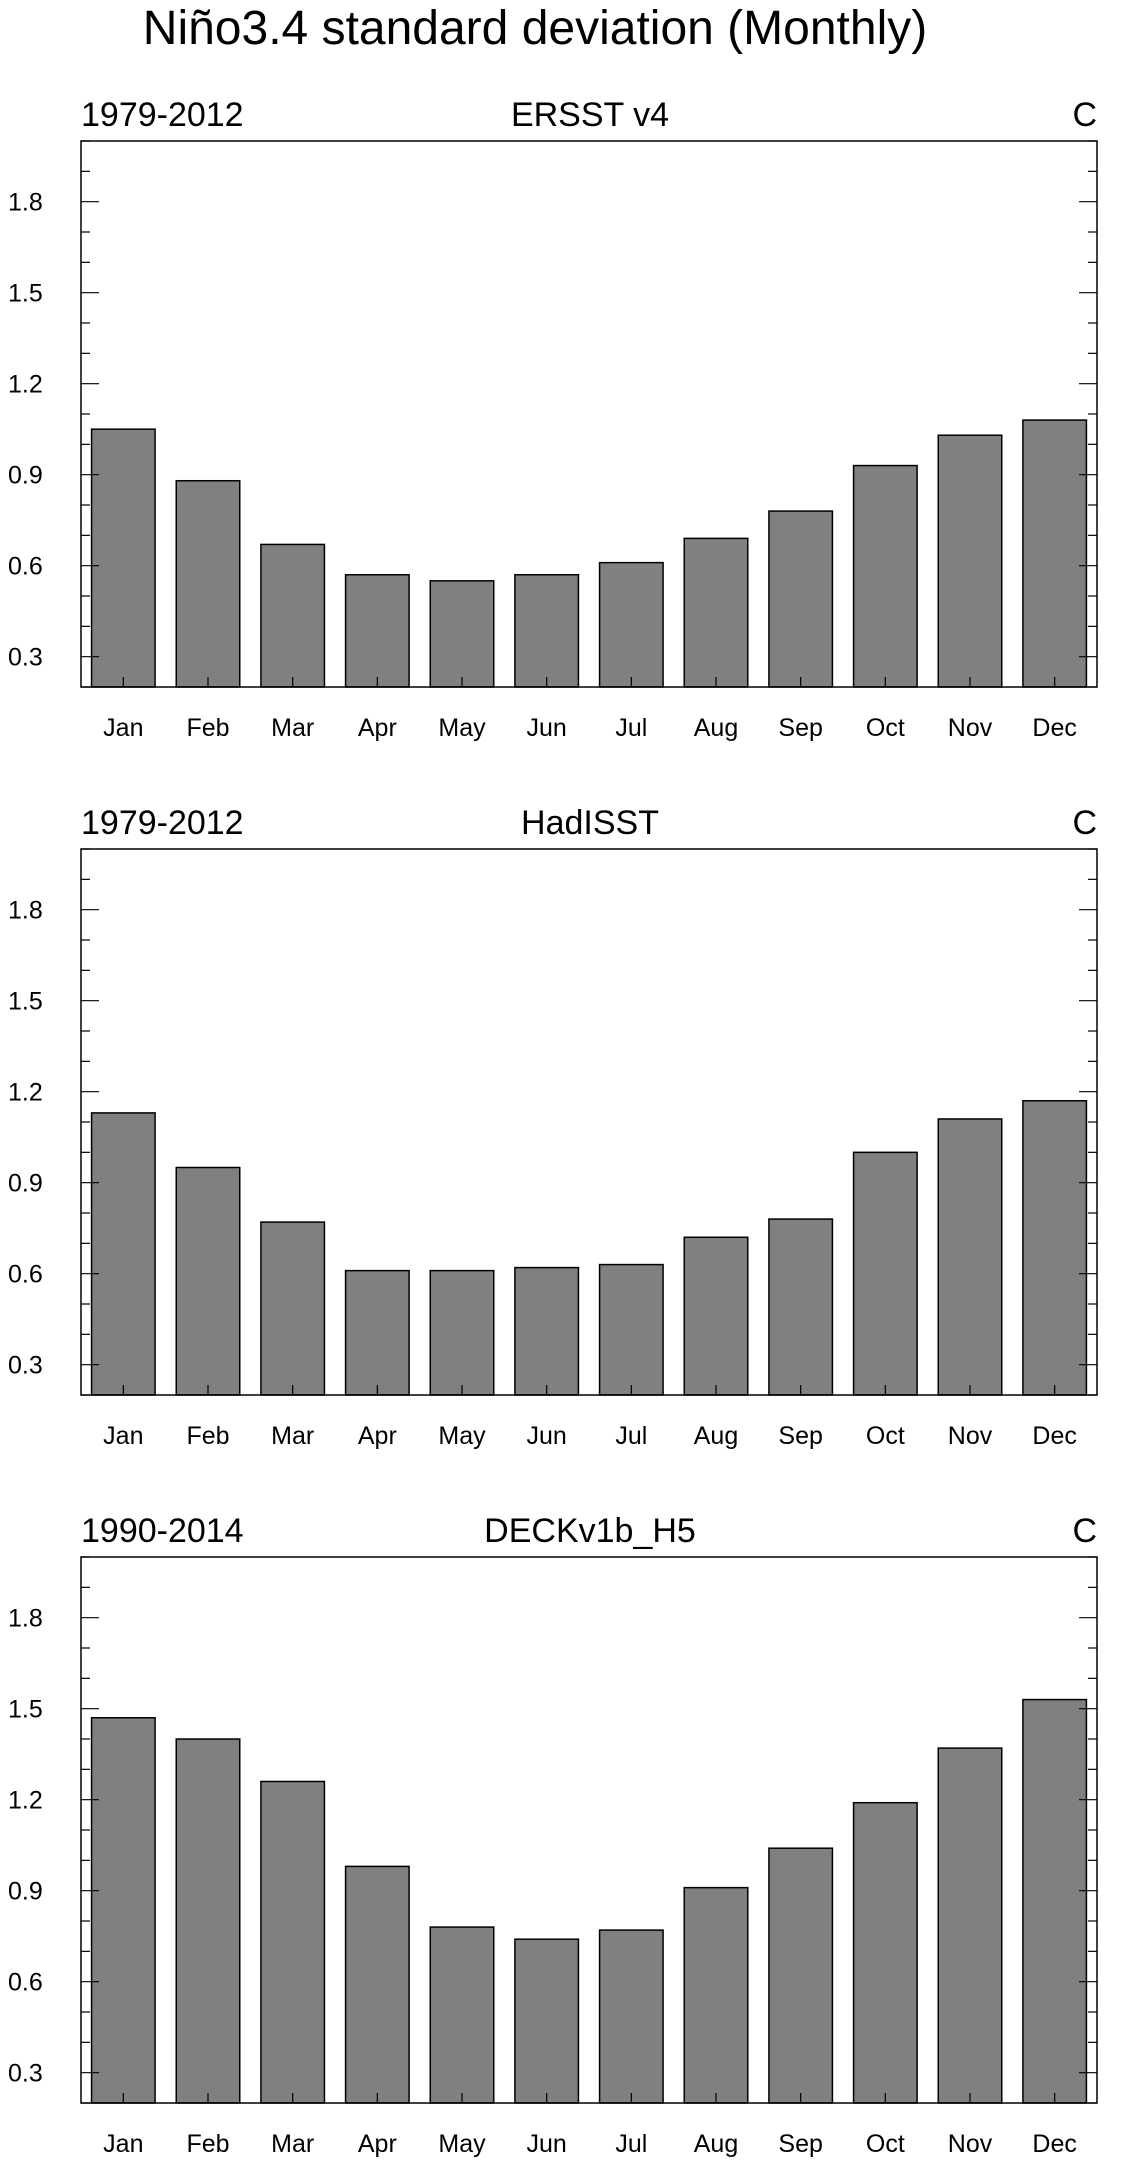 This screenshot has height=2177, width=1125. What do you see at coordinates (590, 1531) in the screenshot?
I see `panel-title: DECKv1b_H5` at bounding box center [590, 1531].